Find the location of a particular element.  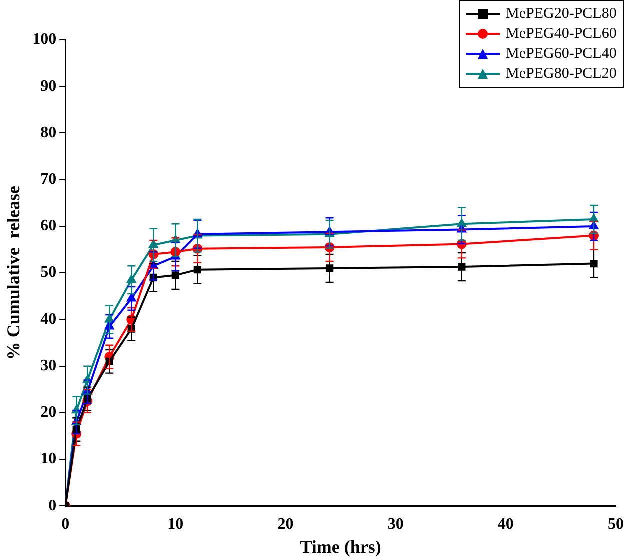

y-tick-label: 70 is located at coordinates (48, 179).